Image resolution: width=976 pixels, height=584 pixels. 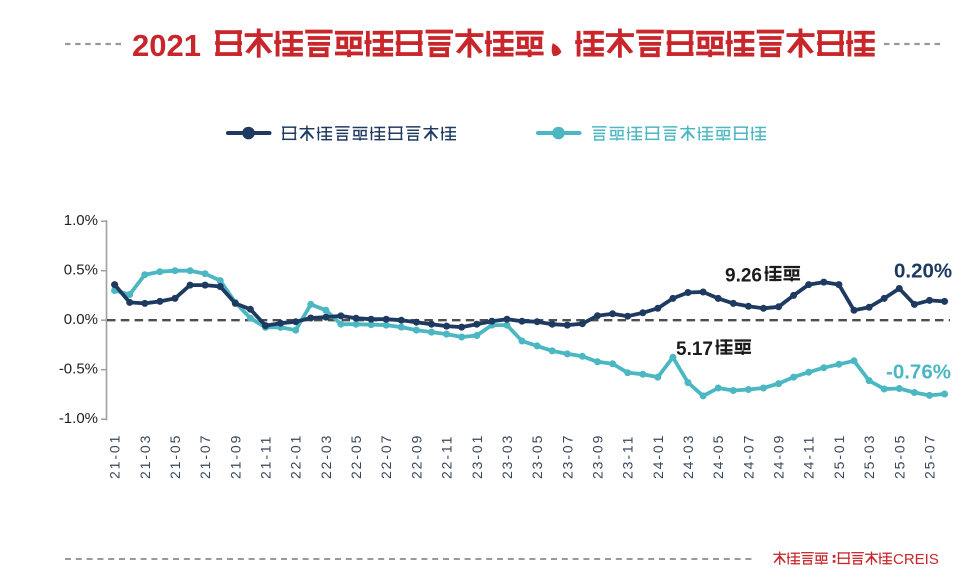 What do you see at coordinates (918, 372) in the screenshot?
I see `svg-text: -0.76%` at bounding box center [918, 372].